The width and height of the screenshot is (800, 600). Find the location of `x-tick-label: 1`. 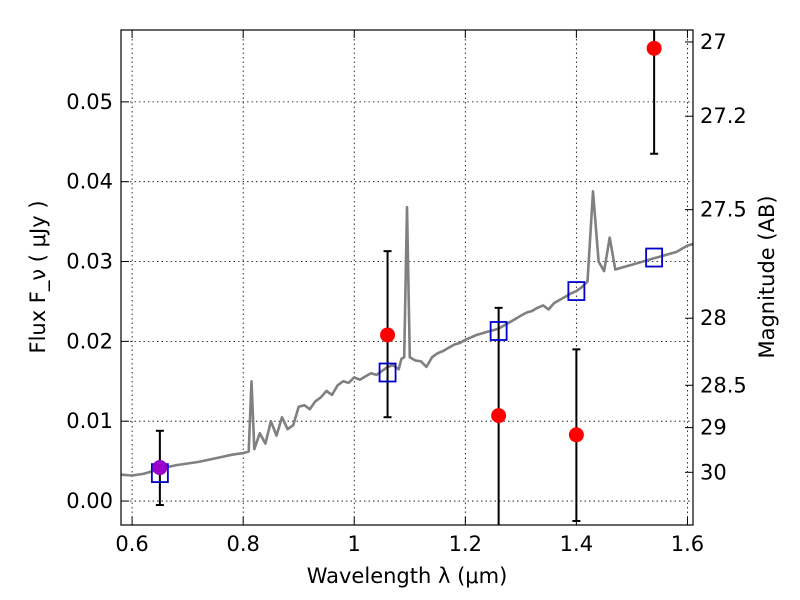

x-tick-label: 1 is located at coordinates (354, 544).